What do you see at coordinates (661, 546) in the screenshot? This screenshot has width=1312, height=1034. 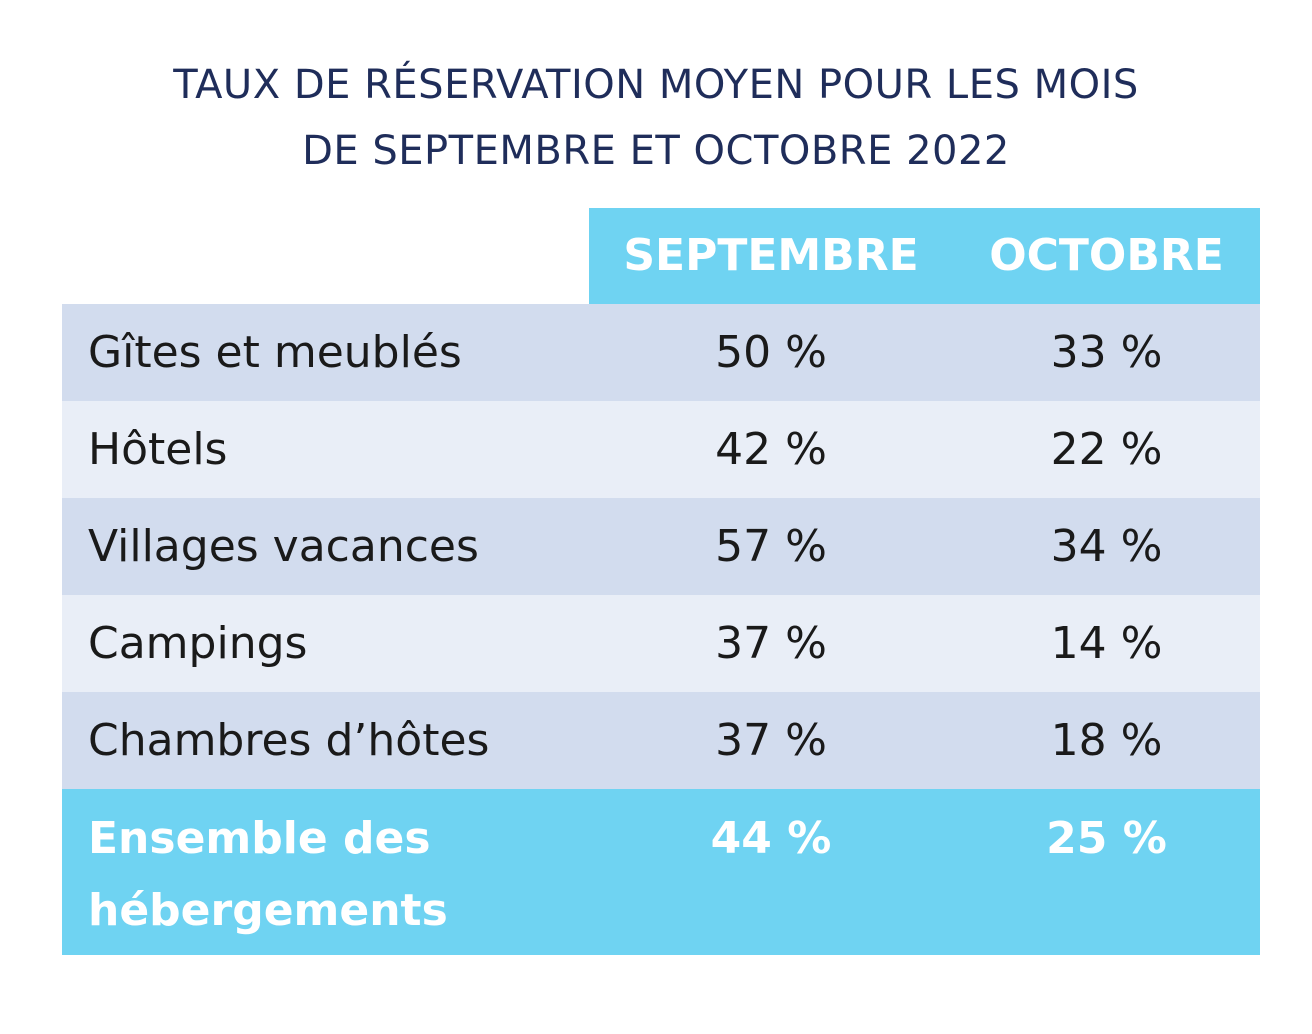 I see `table-row: Villages vacances 57 % 34 %` at bounding box center [661, 546].